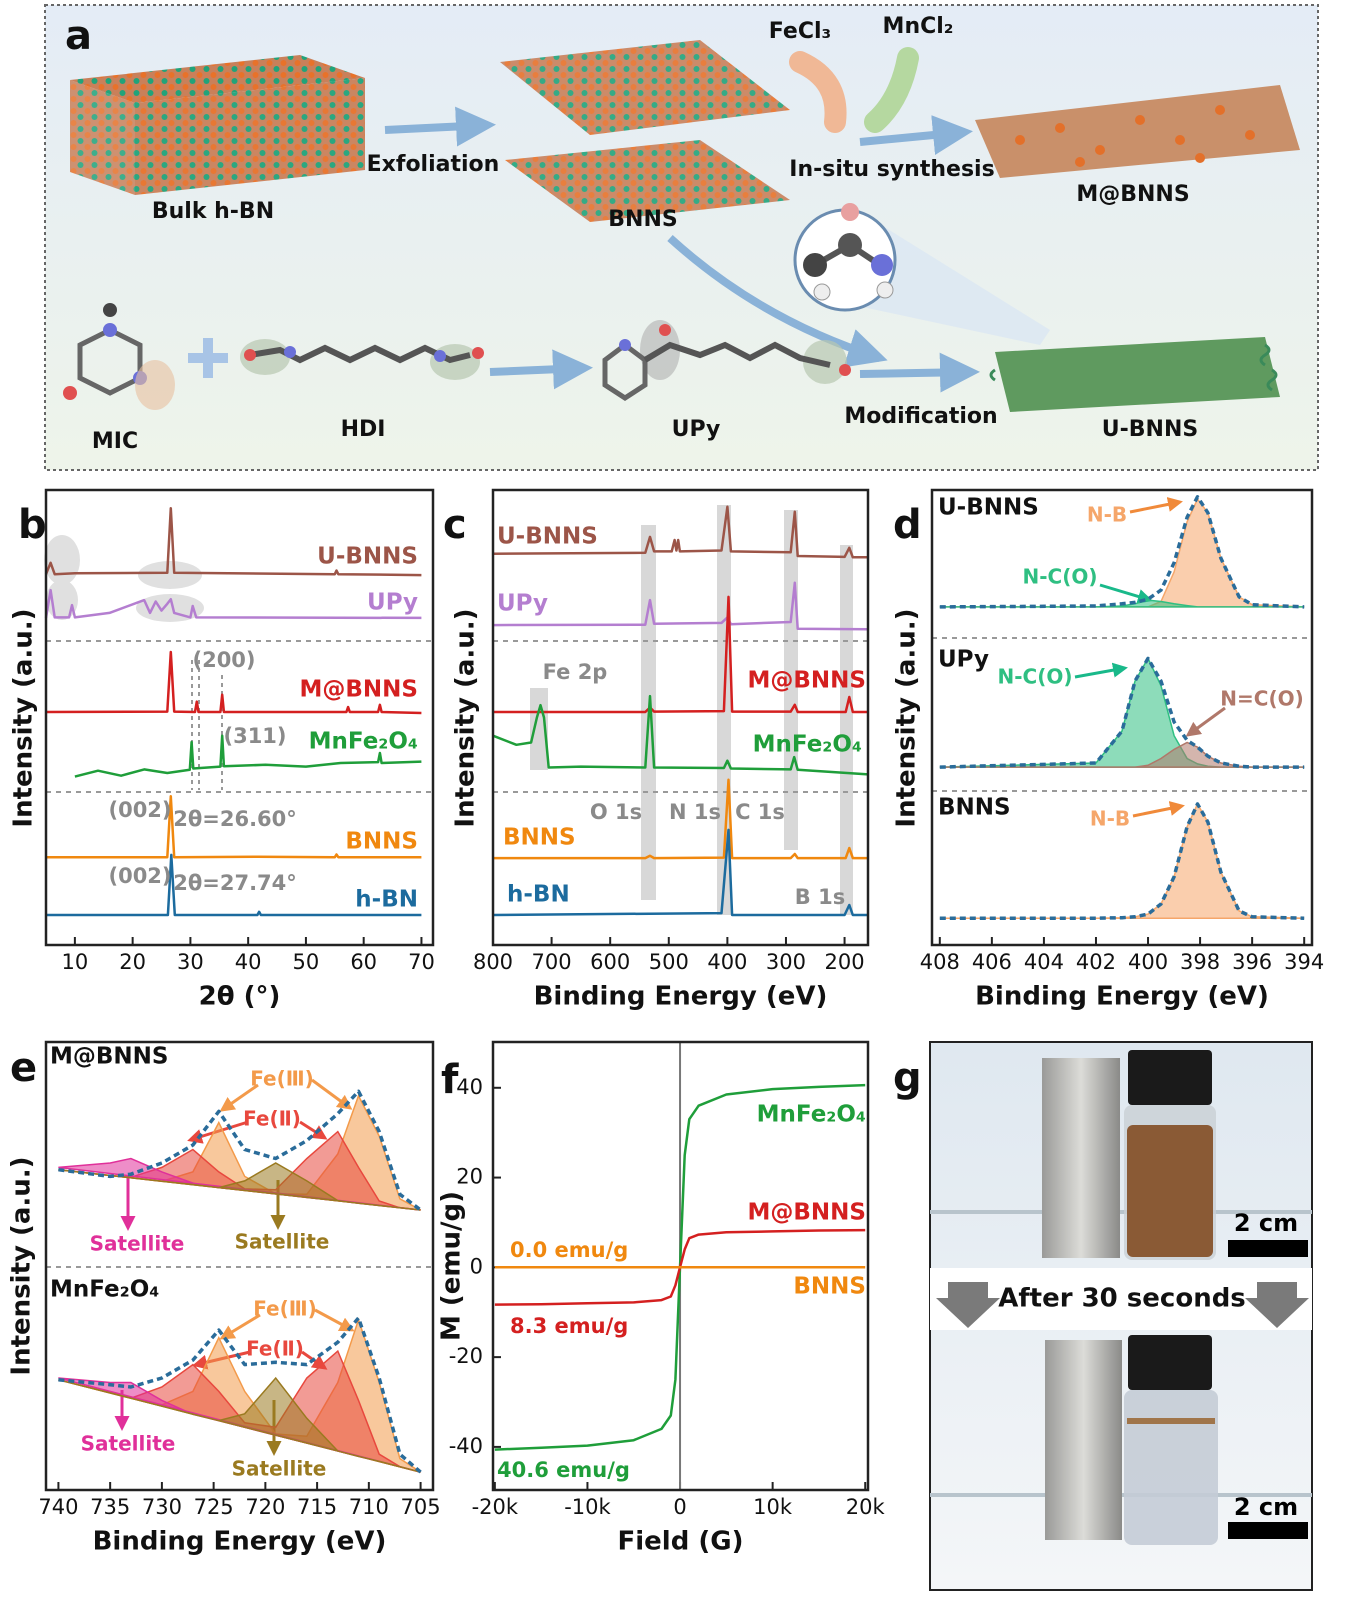 The image size is (1364, 1600). Describe the element at coordinates (1304, 962) in the screenshot. I see `x-tick-label: 394` at that location.